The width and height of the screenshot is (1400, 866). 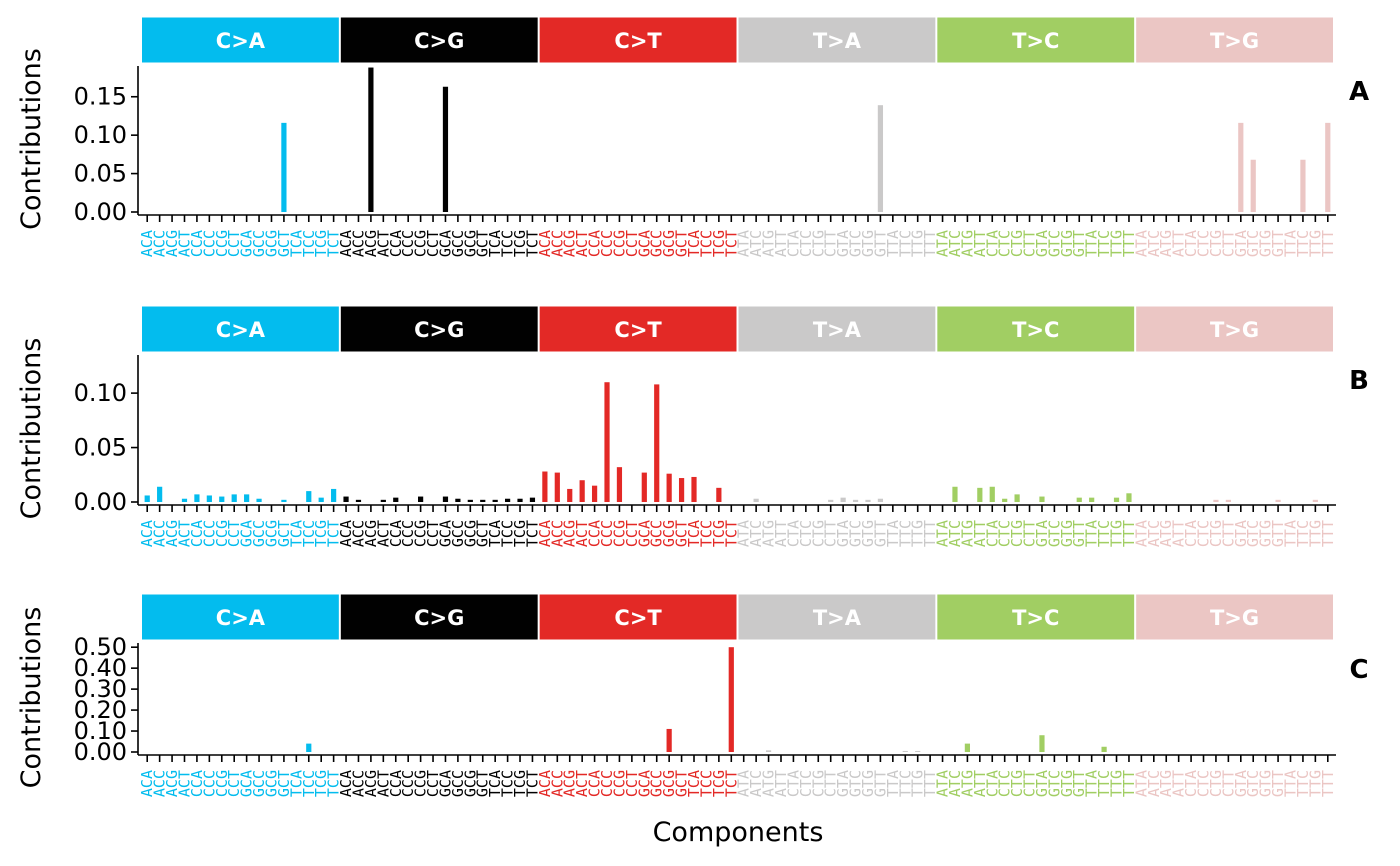 What do you see at coordinates (694, 243) in the screenshot?
I see `x-tick-label: TCA` at bounding box center [694, 243].